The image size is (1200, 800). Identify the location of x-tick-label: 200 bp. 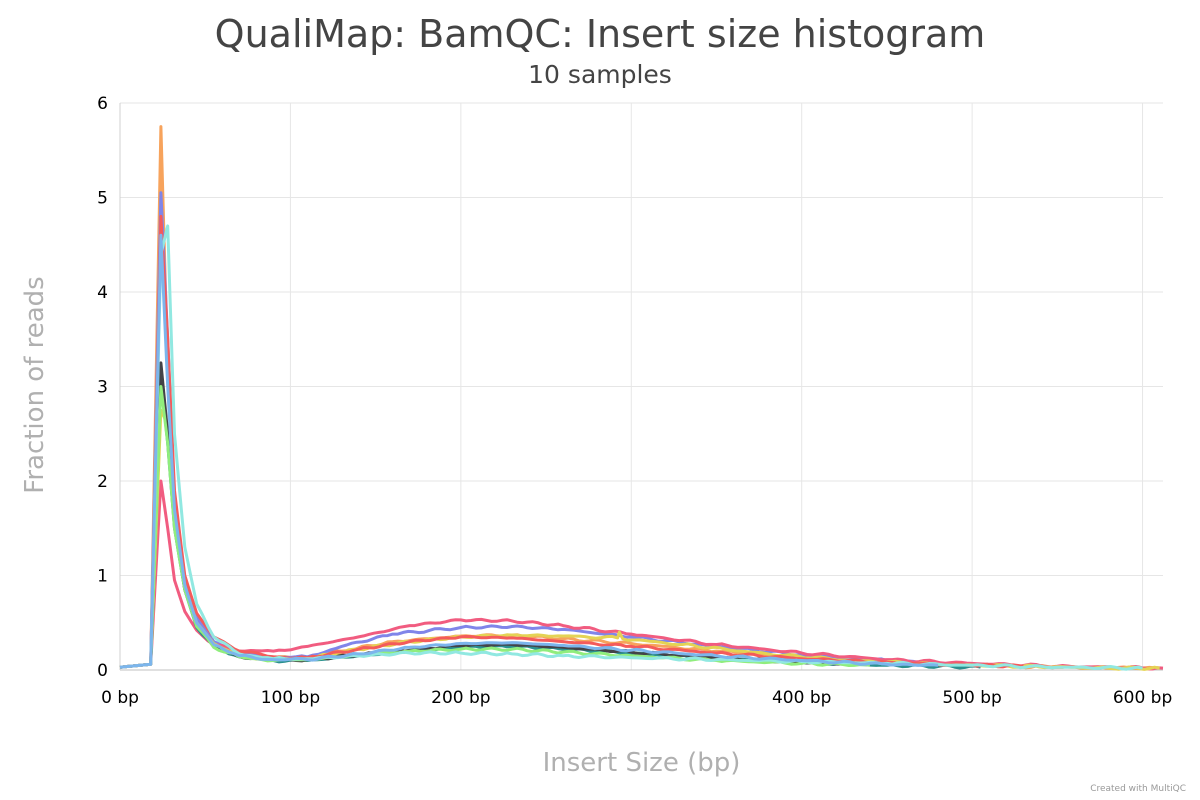
(460, 698).